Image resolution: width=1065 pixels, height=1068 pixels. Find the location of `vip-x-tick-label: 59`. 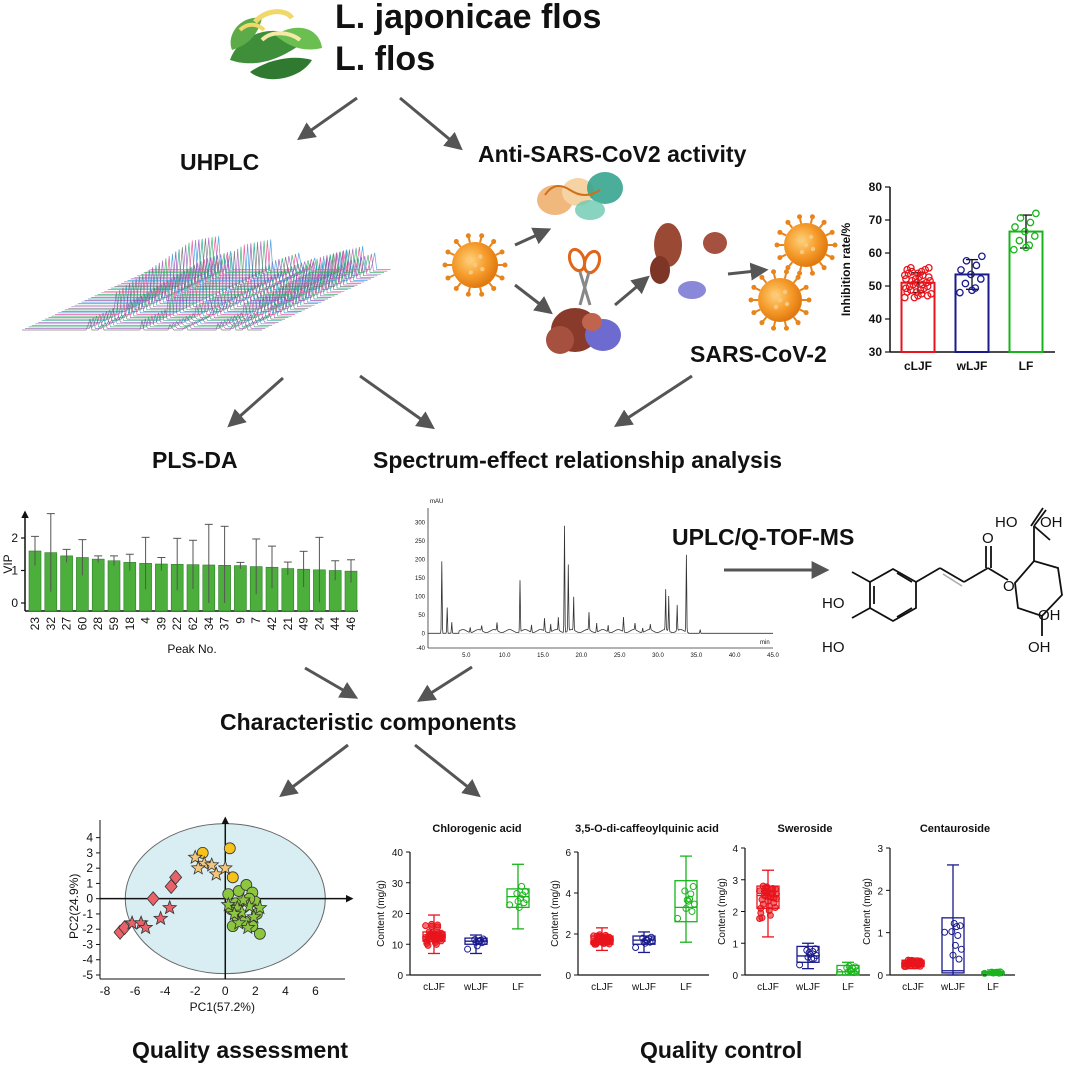

vip-x-tick-label: 59 is located at coordinates (114, 624).